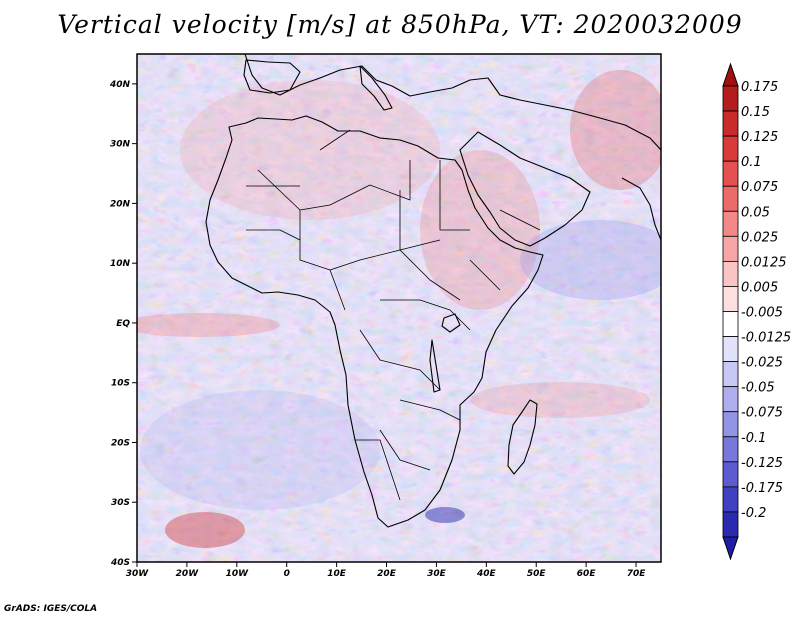 Image resolution: width=800 pixels, height=618 pixels. What do you see at coordinates (452, 102) in the screenshot?
I see `europe-coastline` at bounding box center [452, 102].